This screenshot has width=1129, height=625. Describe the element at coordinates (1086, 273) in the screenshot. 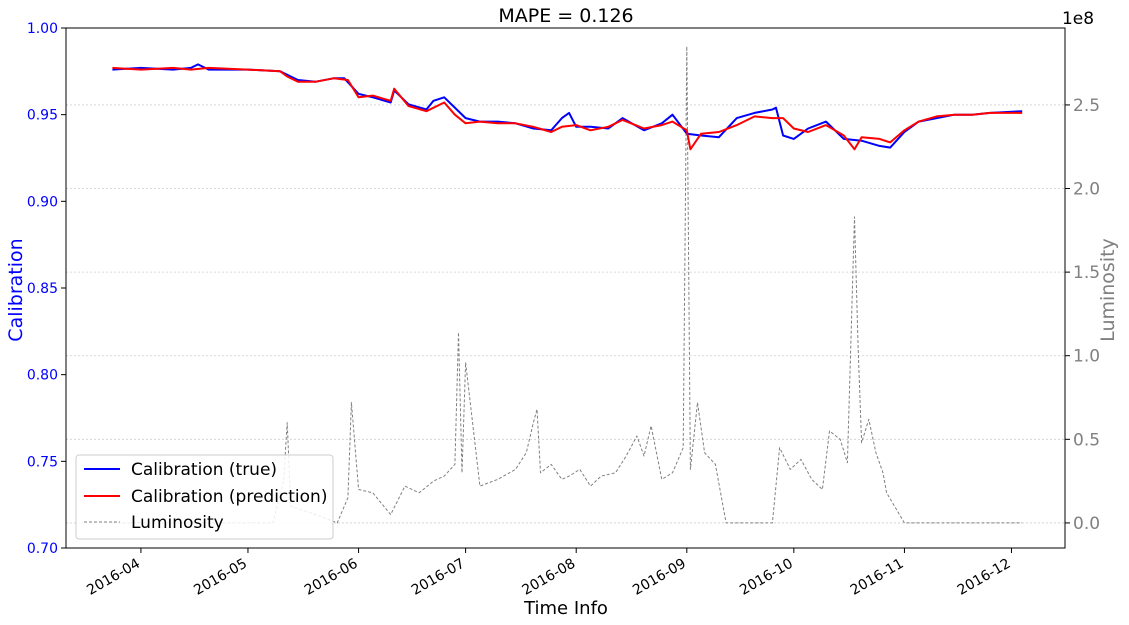

I see `right-tick-label: 1.5` at that location.